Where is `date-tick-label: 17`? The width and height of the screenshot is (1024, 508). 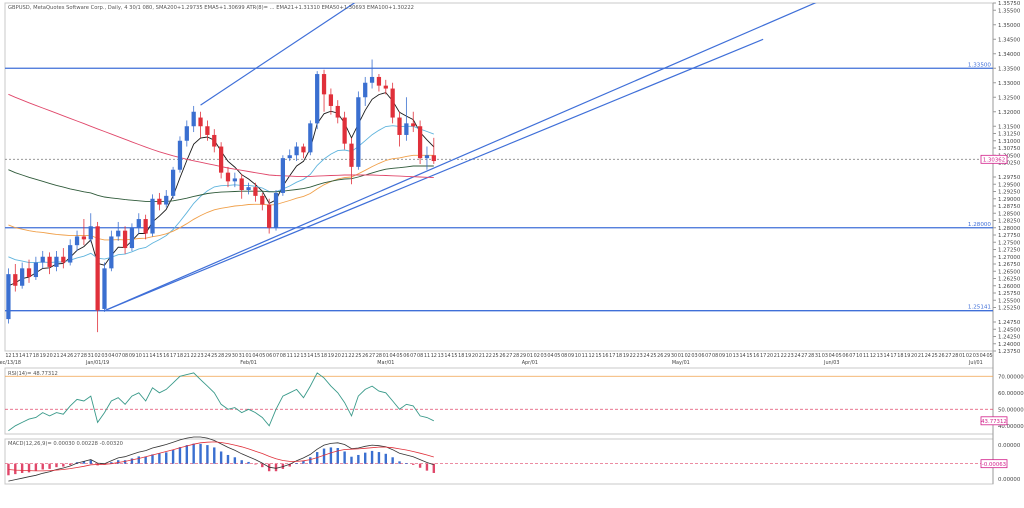 date-tick-label: 17 is located at coordinates (893, 356).